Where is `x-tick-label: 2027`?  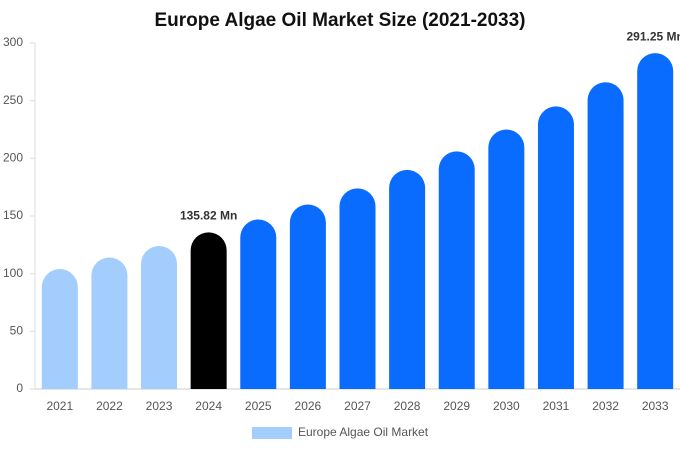
x-tick-label: 2027 is located at coordinates (357, 406).